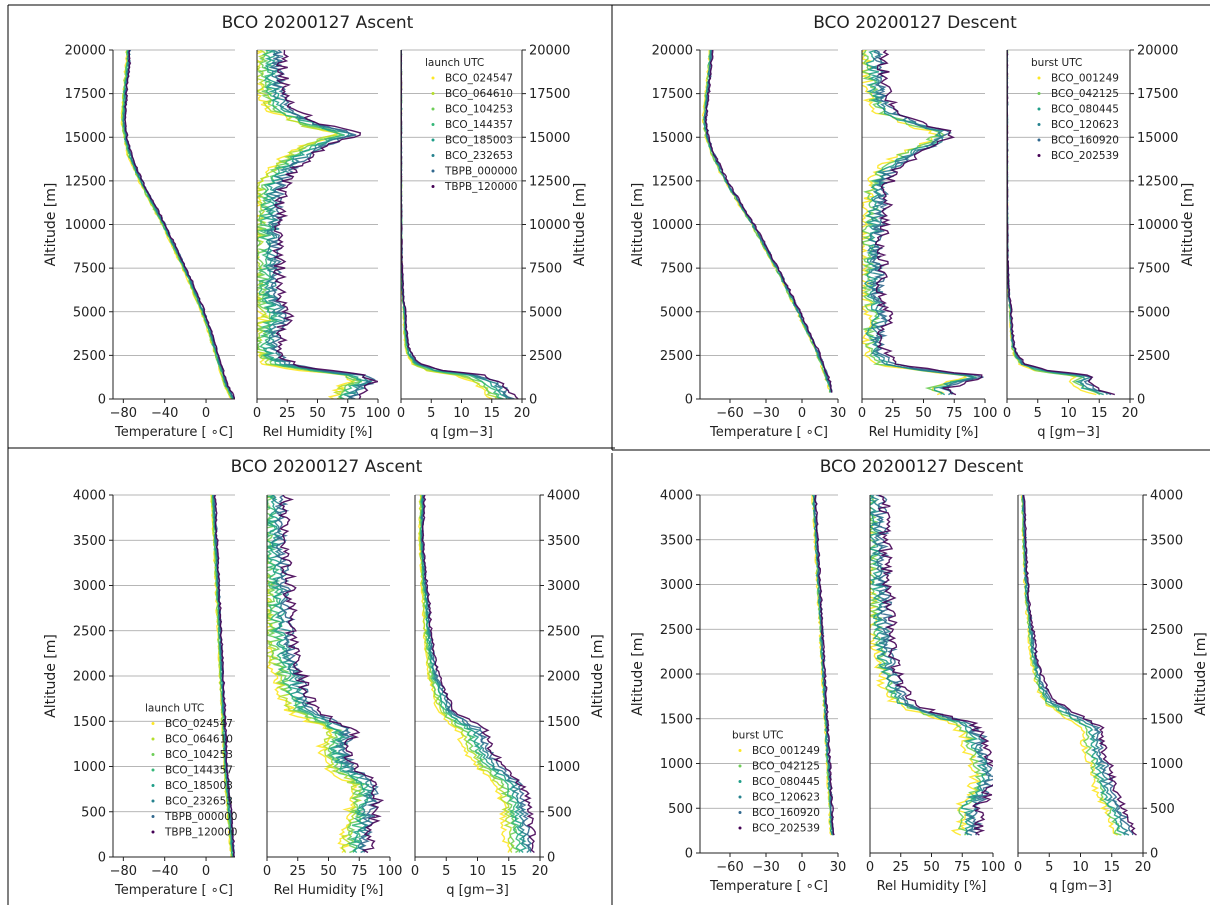 The height and width of the screenshot is (907, 1214). What do you see at coordinates (676, 585) in the screenshot?
I see `y-tick-label: 3000` at bounding box center [676, 585].